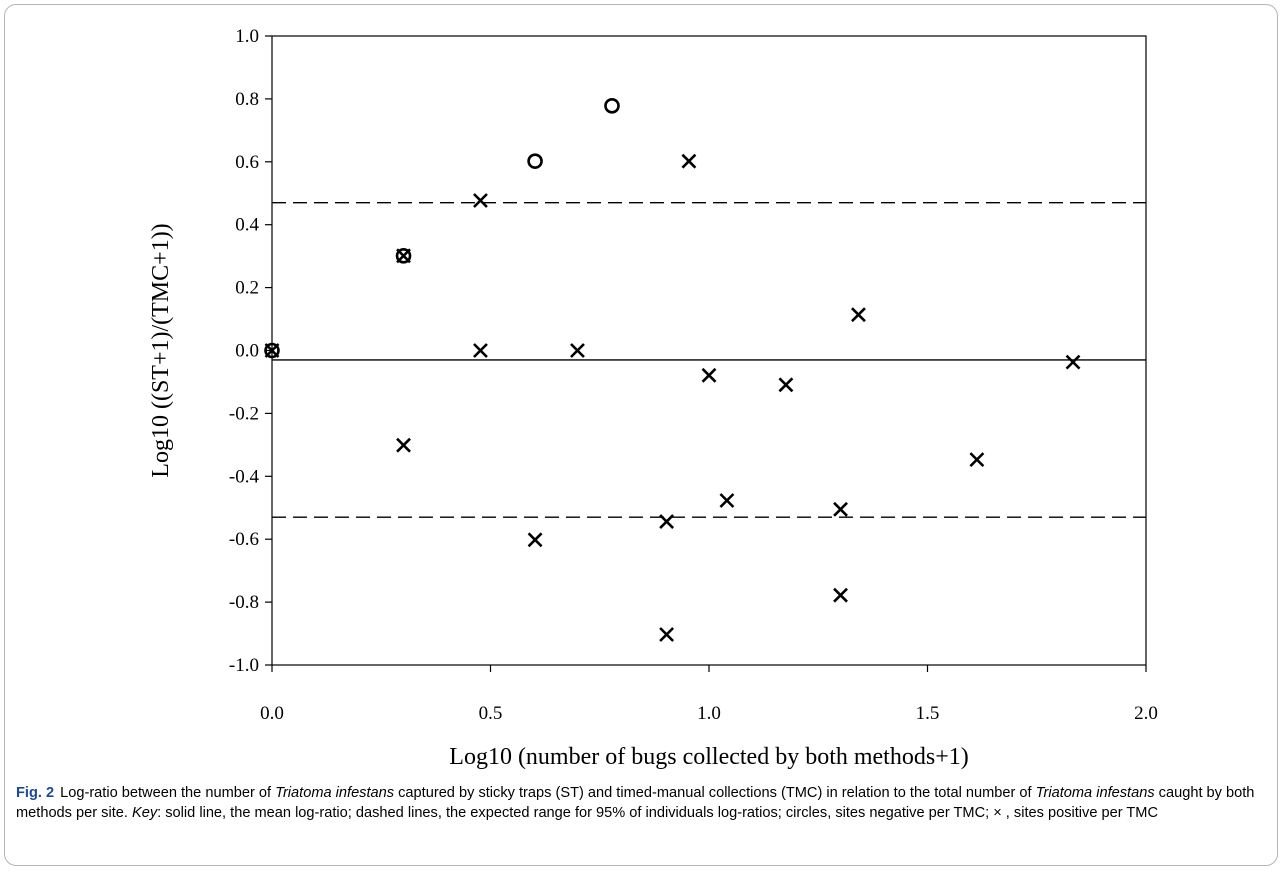 The image size is (1284, 871). I want to click on figure-label: Fig. 2, so click(35, 793).